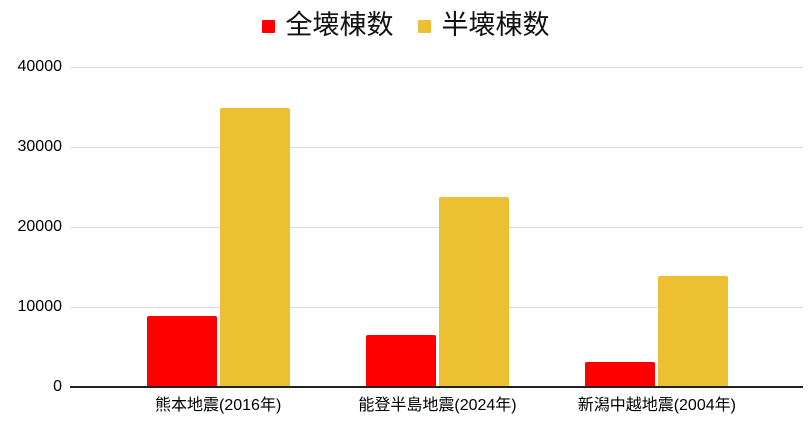 The image size is (811, 426). Describe the element at coordinates (437, 405) in the screenshot. I see `x-axis-label-noto: 能登半島地震(2024年)` at that location.